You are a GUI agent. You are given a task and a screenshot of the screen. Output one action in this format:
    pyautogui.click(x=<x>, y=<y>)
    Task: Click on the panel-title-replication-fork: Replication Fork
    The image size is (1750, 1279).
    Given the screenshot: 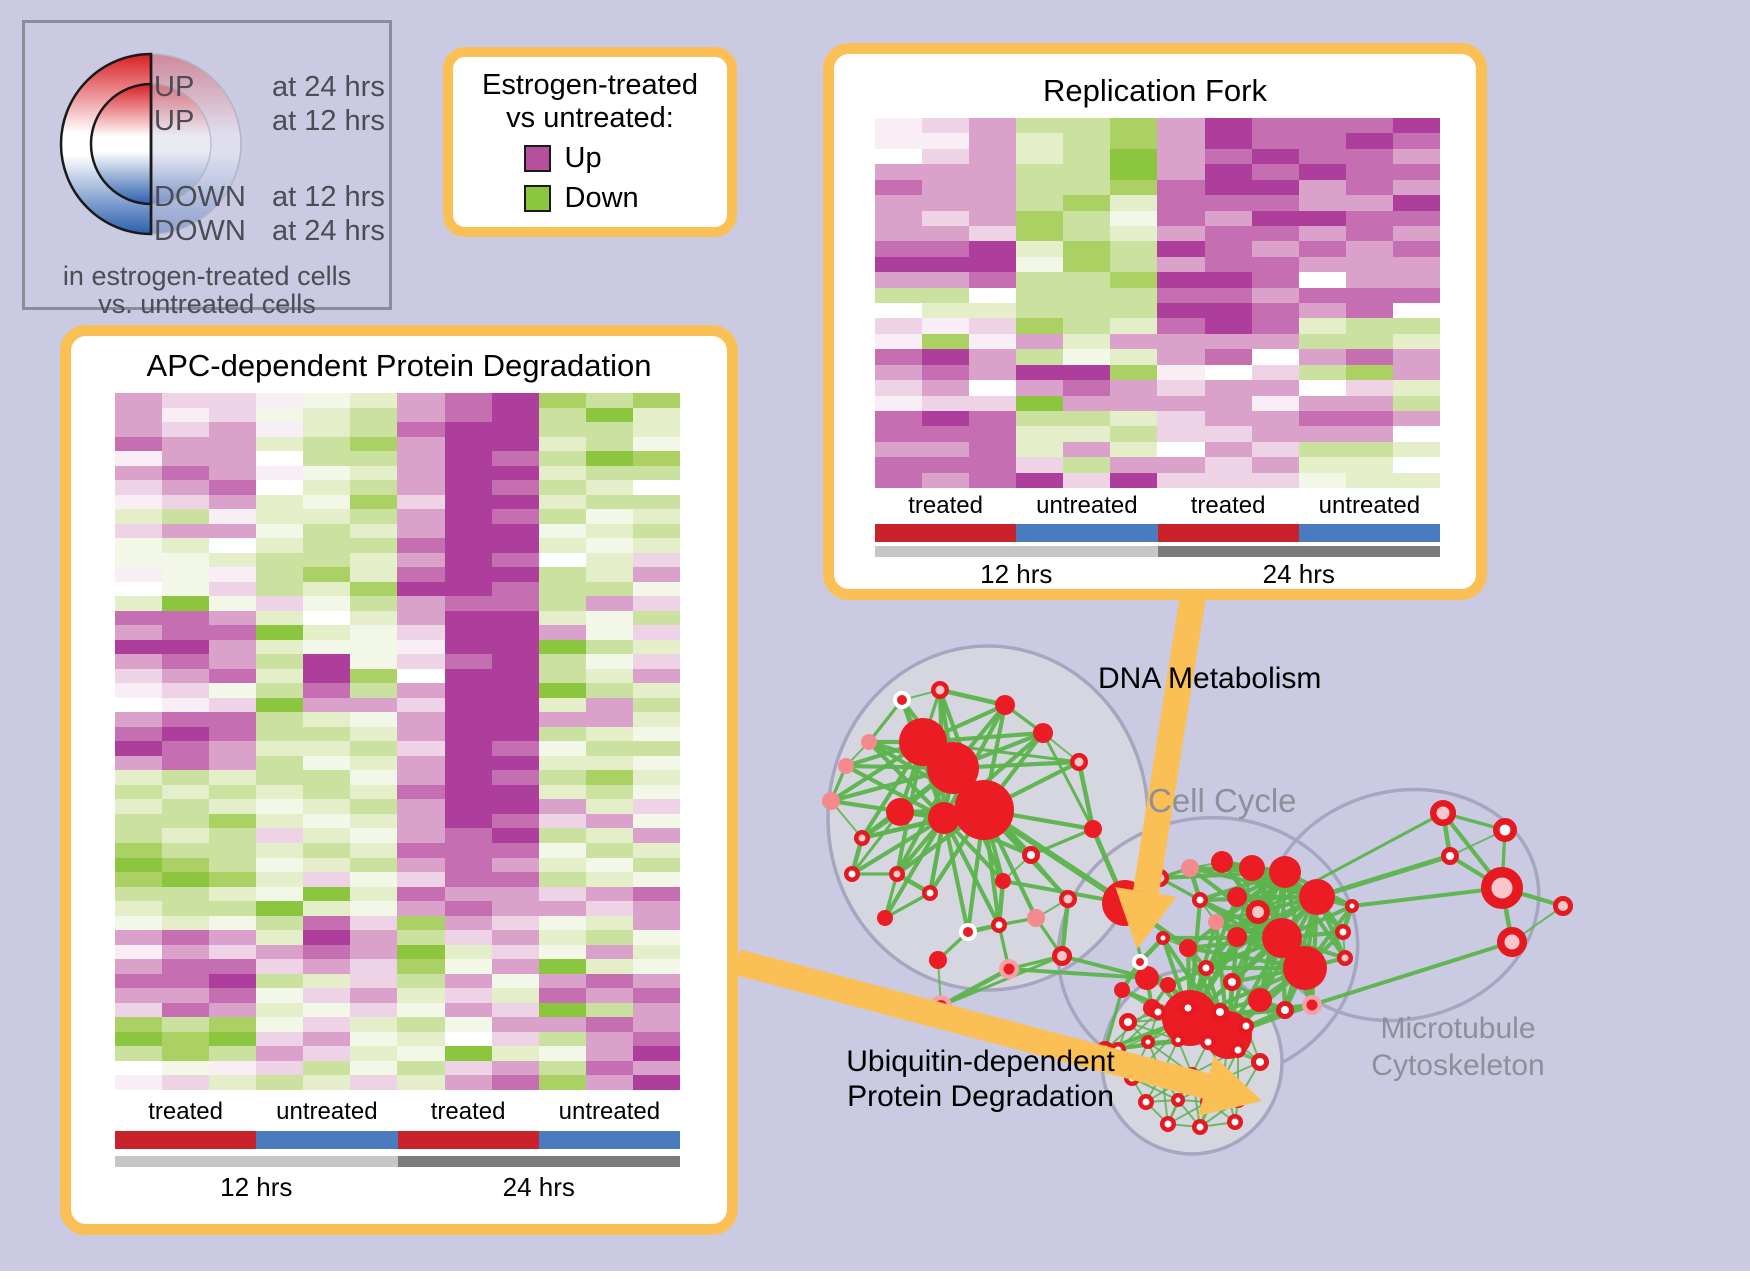 What is the action you would take?
    pyautogui.click(x=1155, y=90)
    